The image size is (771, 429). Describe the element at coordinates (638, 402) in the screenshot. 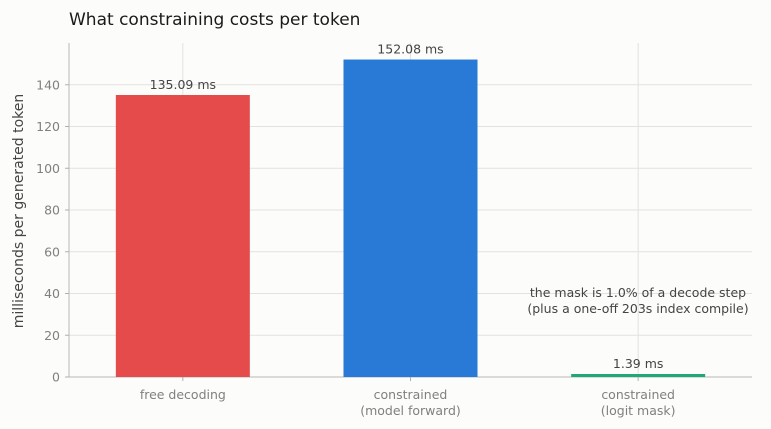

I see `x-tick-label: constrained (logit mask)` at that location.